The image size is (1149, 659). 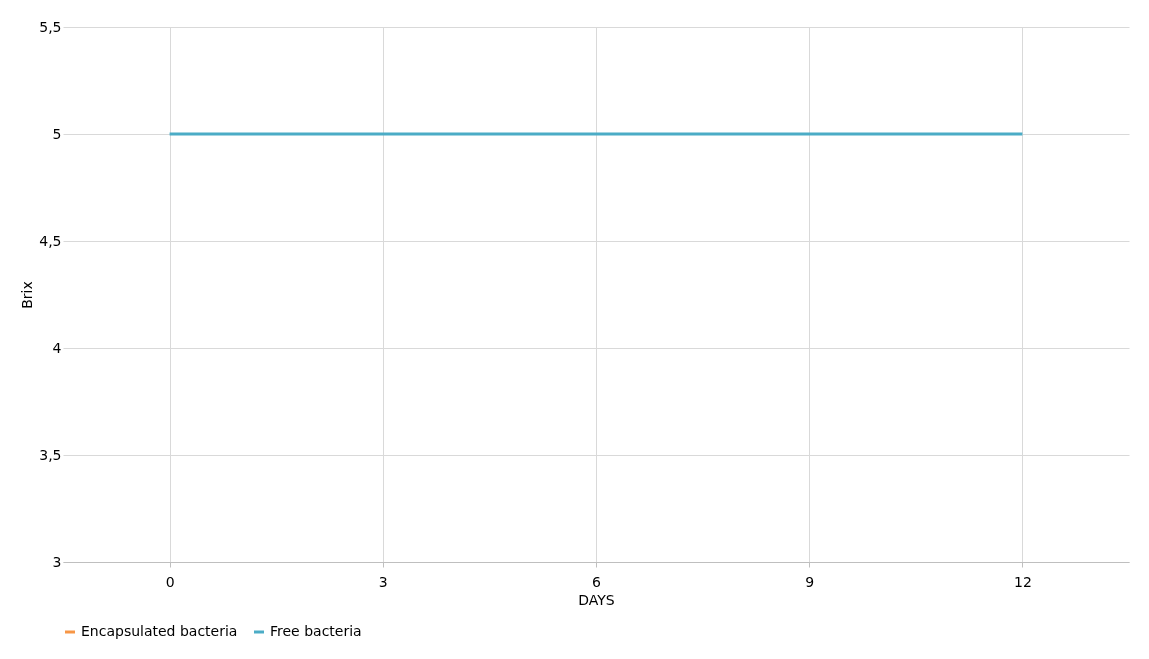 I want to click on legend-label: Free bacteria, so click(x=316, y=631).